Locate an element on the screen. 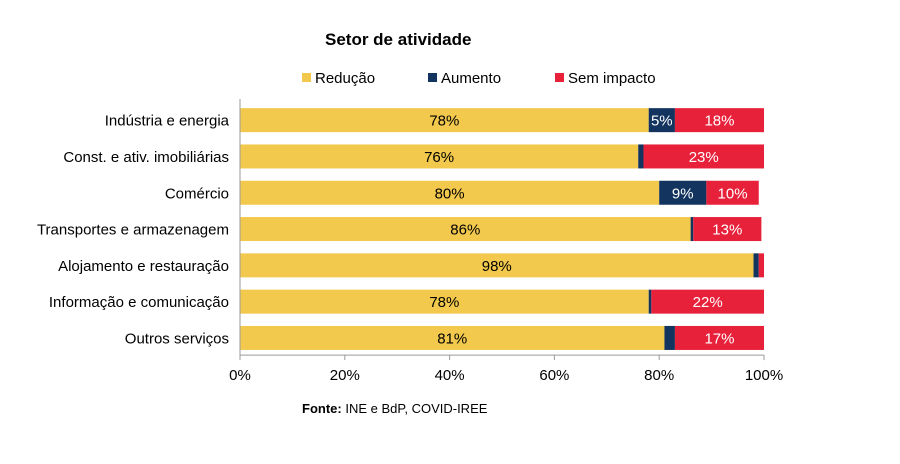 The height and width of the screenshot is (464, 900). data-label: 10% is located at coordinates (733, 193).